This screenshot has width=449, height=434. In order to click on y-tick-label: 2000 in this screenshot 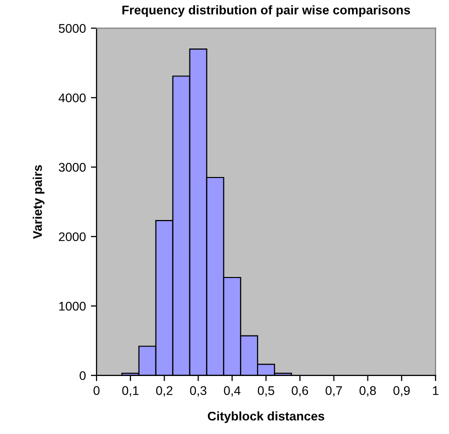, I will do `click(72, 237)`.